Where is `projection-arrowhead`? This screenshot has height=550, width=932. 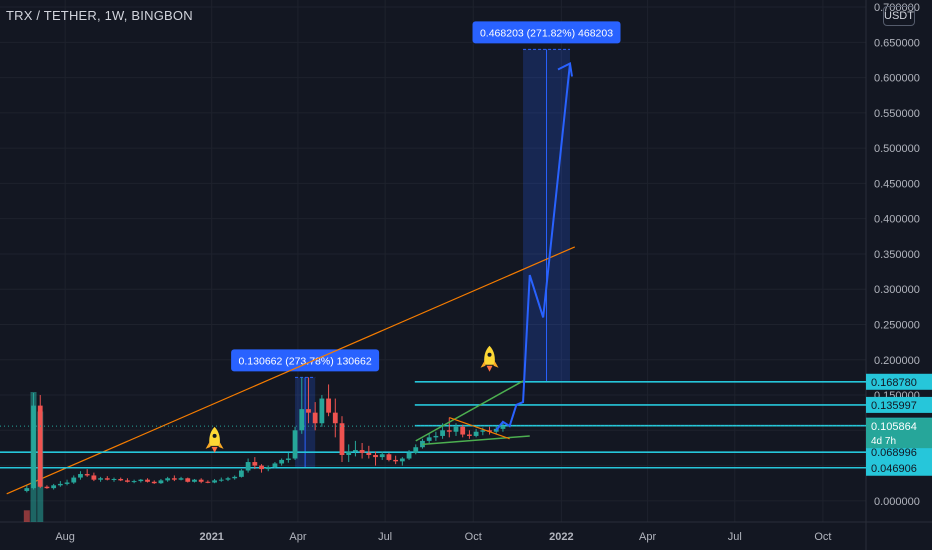
projection-arrowhead is located at coordinates (565, 69).